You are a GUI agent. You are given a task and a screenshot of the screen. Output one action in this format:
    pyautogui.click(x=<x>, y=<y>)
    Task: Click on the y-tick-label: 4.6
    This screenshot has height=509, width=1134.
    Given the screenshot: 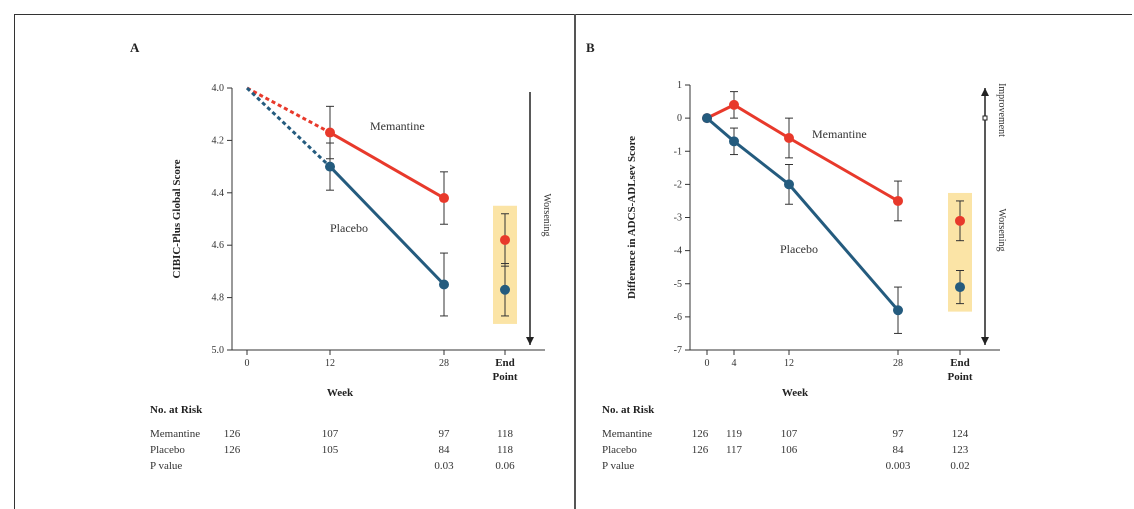 What is the action you would take?
    pyautogui.click(x=218, y=245)
    